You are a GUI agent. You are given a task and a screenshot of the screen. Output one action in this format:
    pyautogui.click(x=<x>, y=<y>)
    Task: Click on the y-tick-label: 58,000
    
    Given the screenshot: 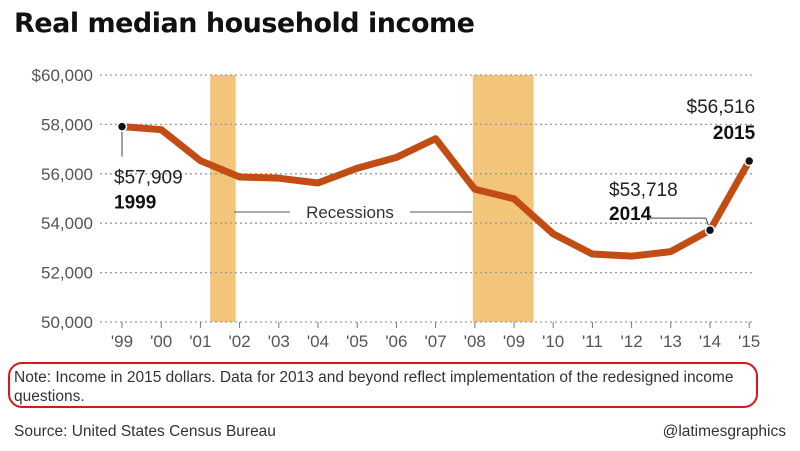 What is the action you would take?
    pyautogui.click(x=67, y=124)
    